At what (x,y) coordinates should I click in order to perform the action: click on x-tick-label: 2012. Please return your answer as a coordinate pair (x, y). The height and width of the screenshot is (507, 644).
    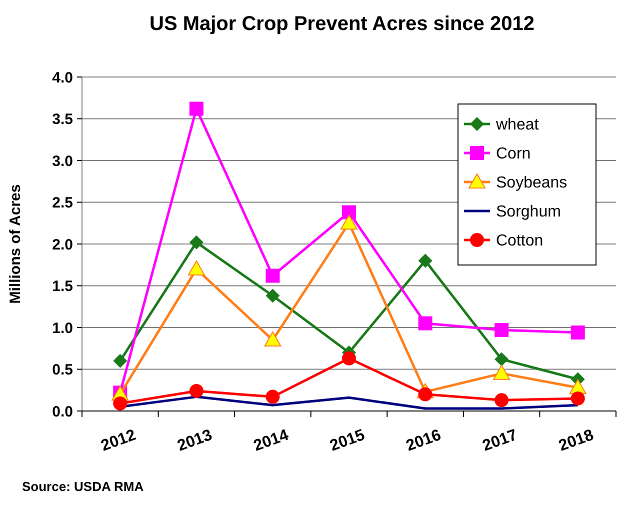
    Looking at the image, I should click on (118, 440).